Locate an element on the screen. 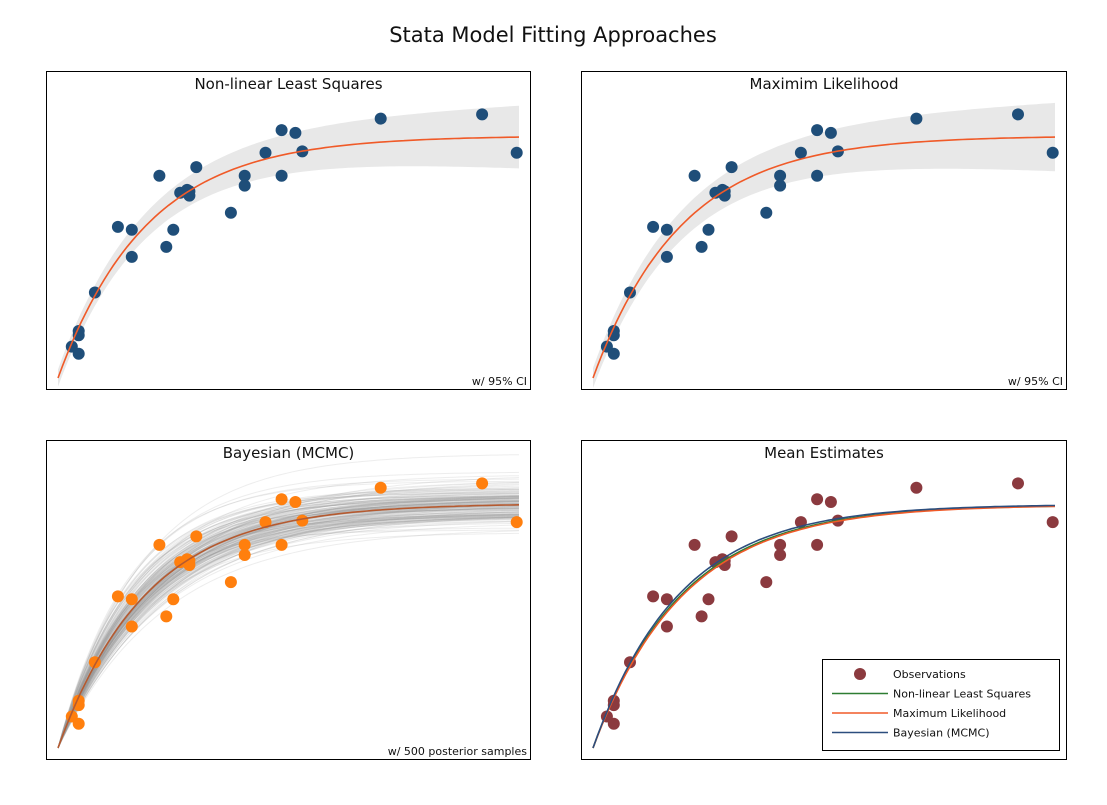 Image resolution: width=1107 pixels, height=805 pixels. ci-band is located at coordinates (288, 246).